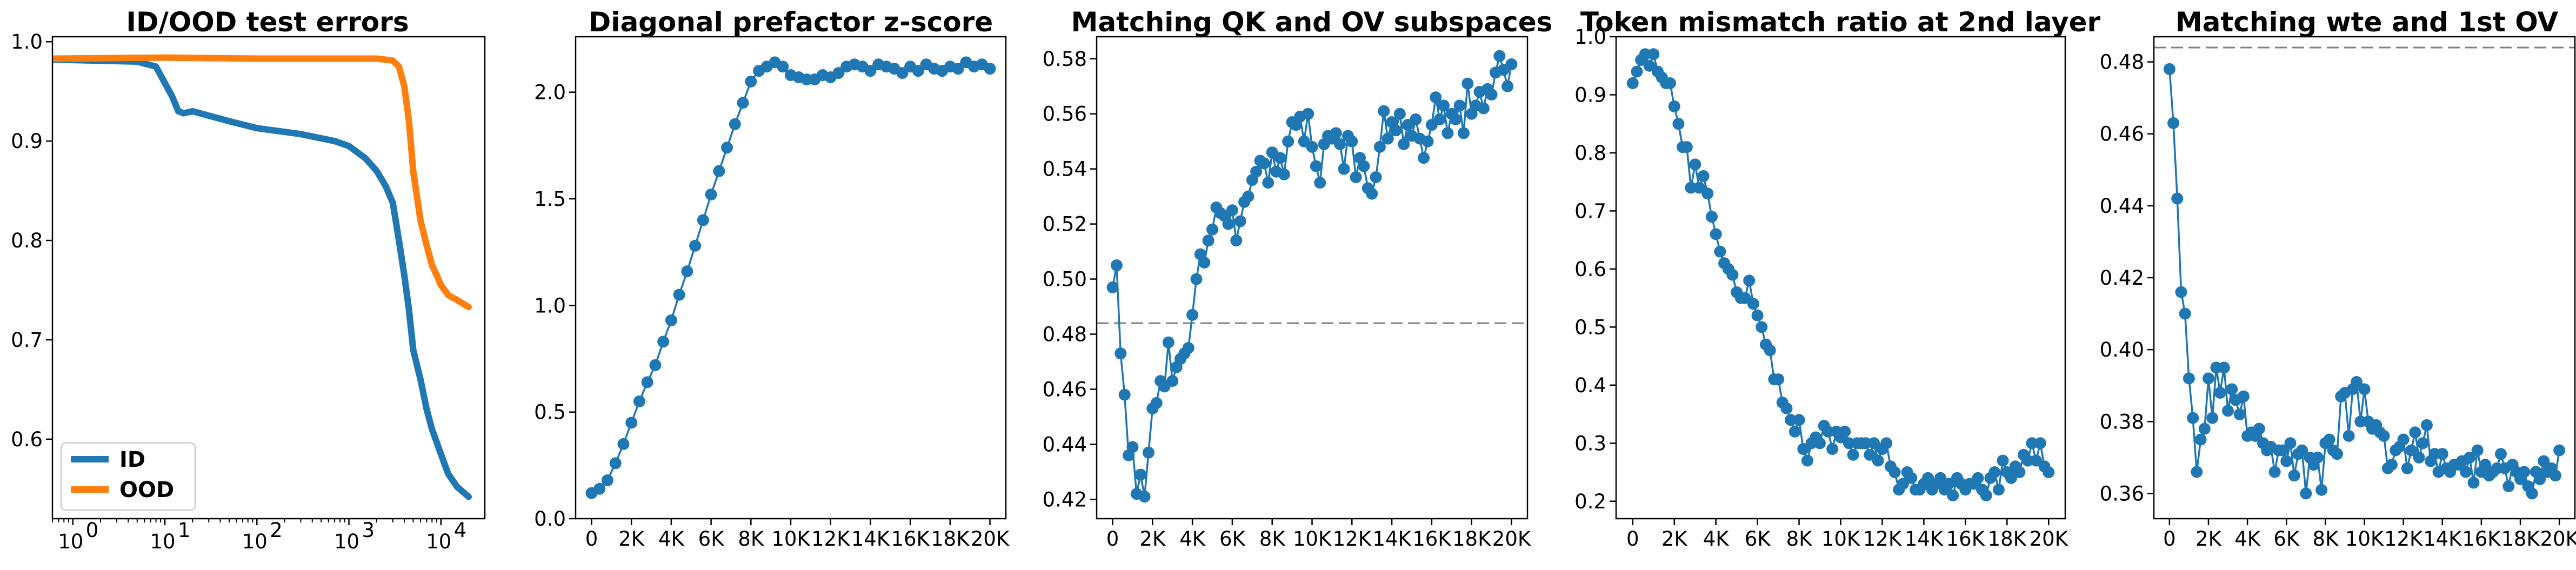 The image size is (2576, 570). What do you see at coordinates (2404, 539) in the screenshot?
I see `x-tick-label: 12K` at bounding box center [2404, 539].